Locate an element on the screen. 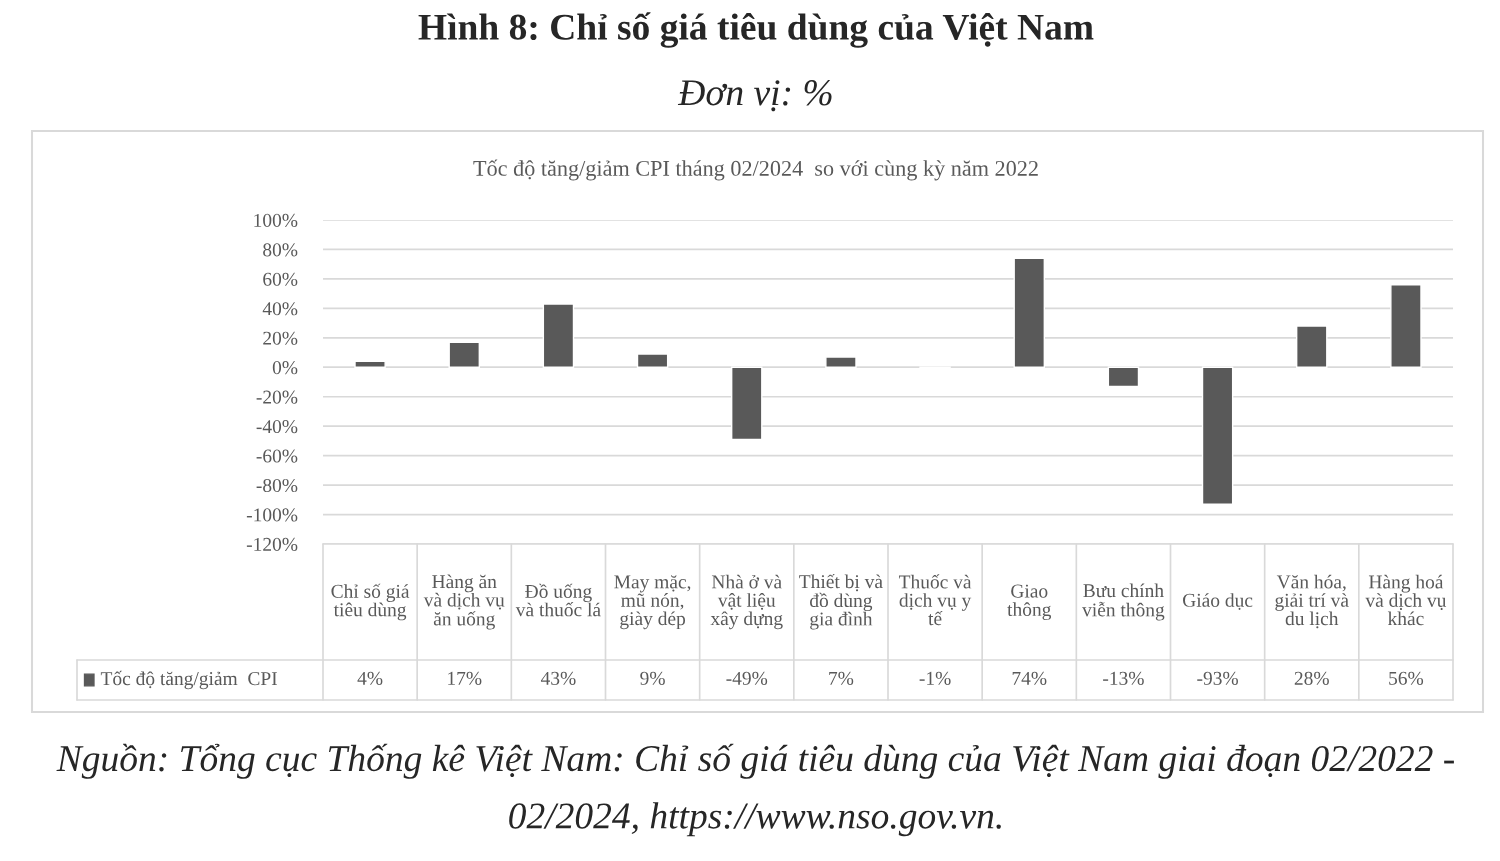 The image size is (1500, 861). x-tick-label: Hàng ăn và dịch vụ ăn uống is located at coordinates (464, 602).